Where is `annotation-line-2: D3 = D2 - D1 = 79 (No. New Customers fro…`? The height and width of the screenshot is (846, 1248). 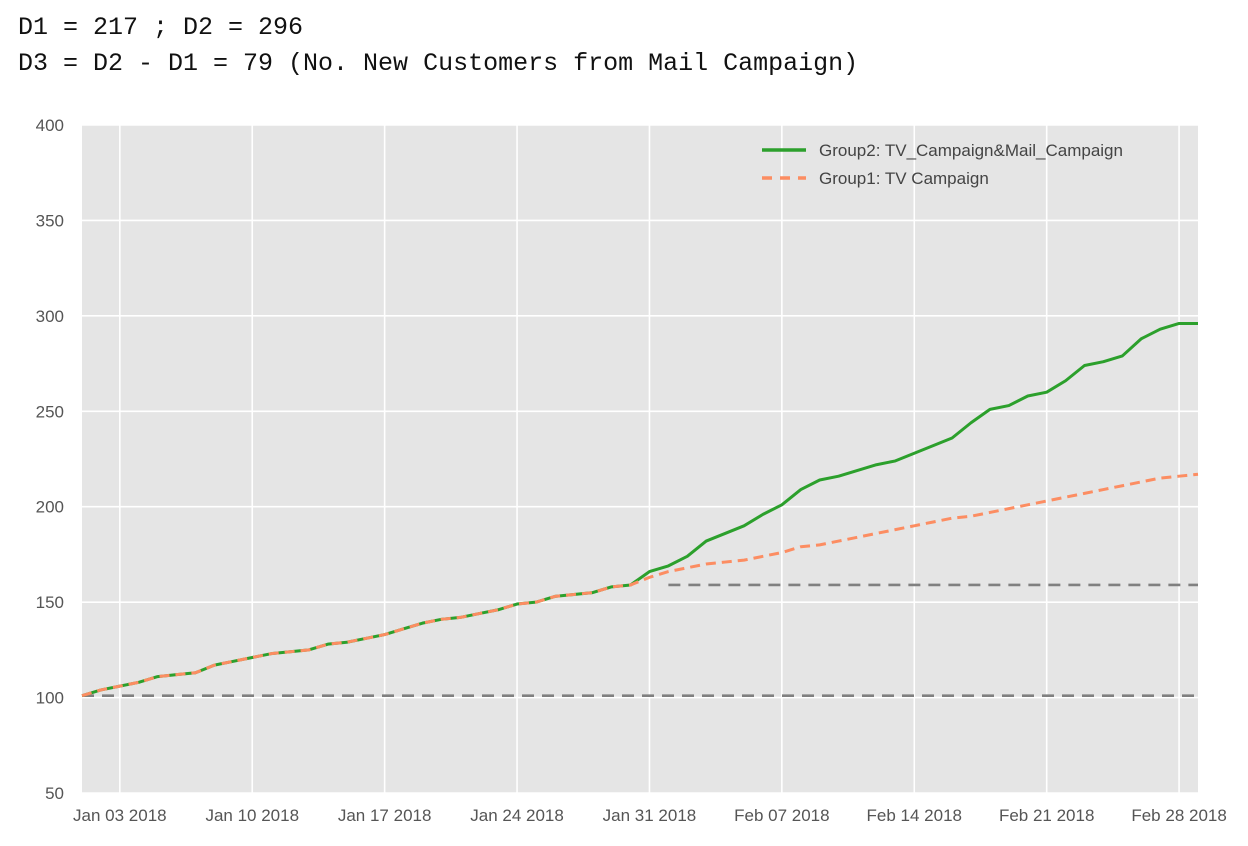
annotation-line-2: D3 = D2 - D1 = 79 (No. New Customers fro… is located at coordinates (438, 63).